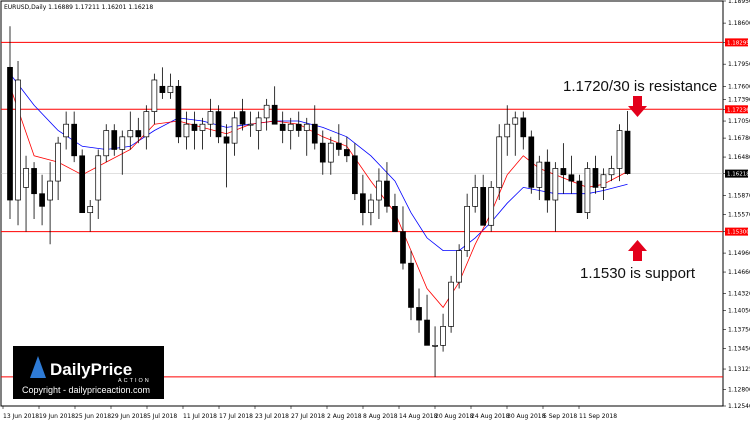 This screenshot has width=750, height=422. Describe the element at coordinates (739, 390) in the screenshot. I see `y-tick-label: 1.12800` at that location.